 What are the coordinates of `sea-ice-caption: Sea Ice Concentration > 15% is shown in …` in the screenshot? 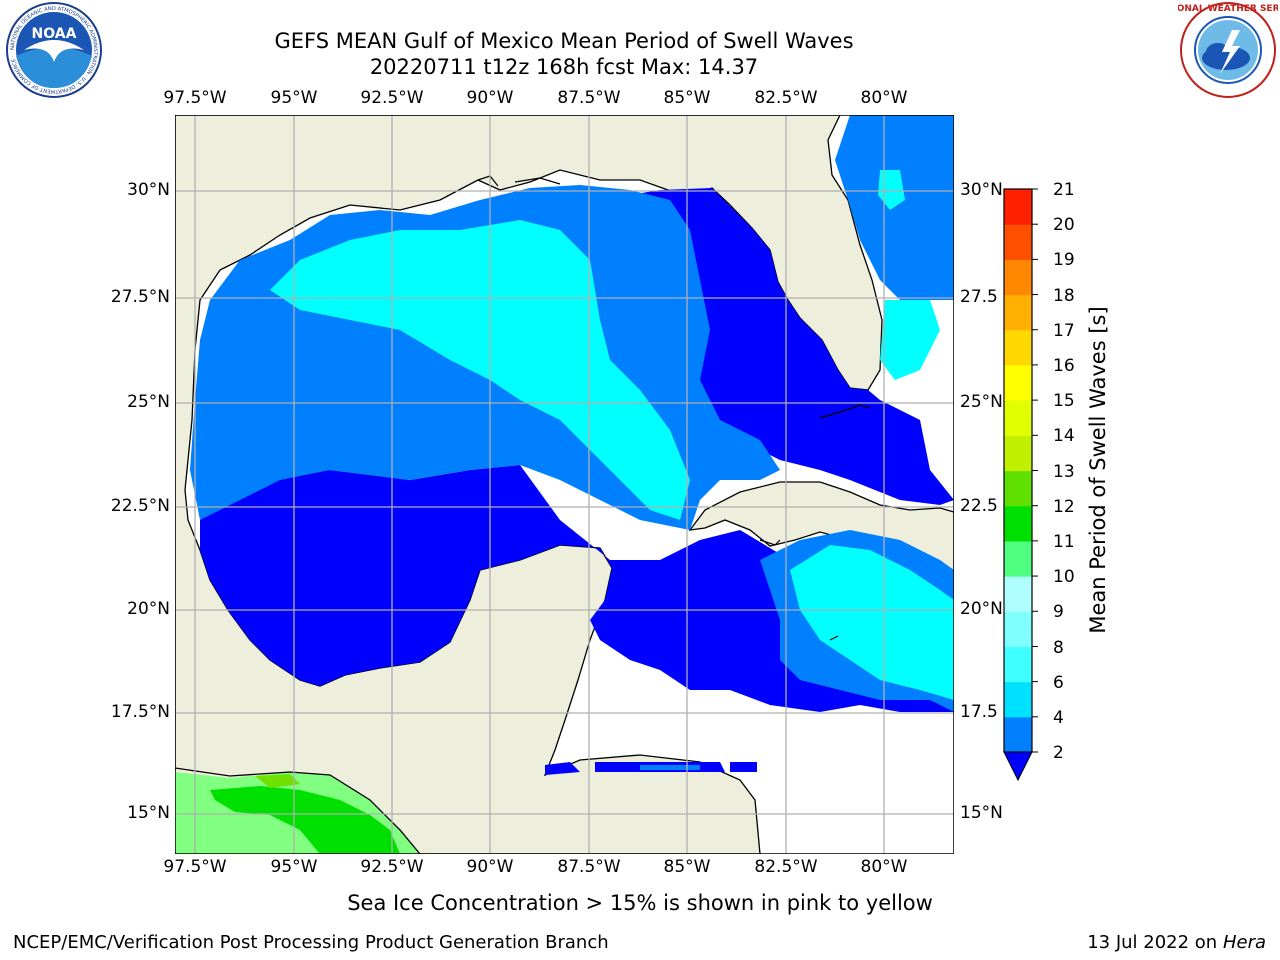 It's located at (640, 903).